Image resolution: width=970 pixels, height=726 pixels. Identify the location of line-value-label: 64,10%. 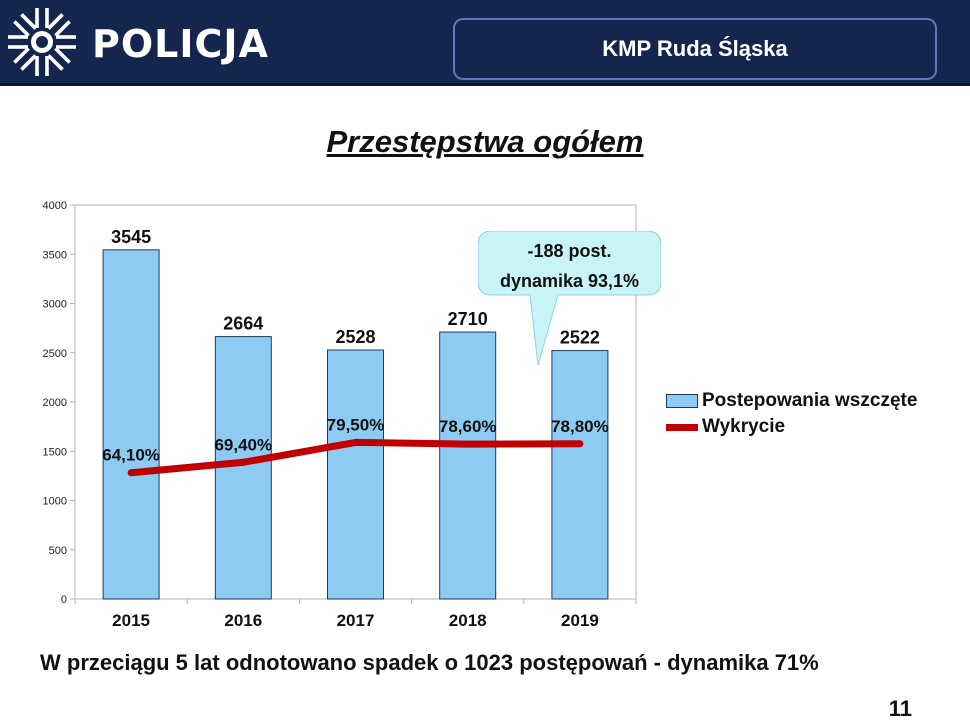
(131, 455).